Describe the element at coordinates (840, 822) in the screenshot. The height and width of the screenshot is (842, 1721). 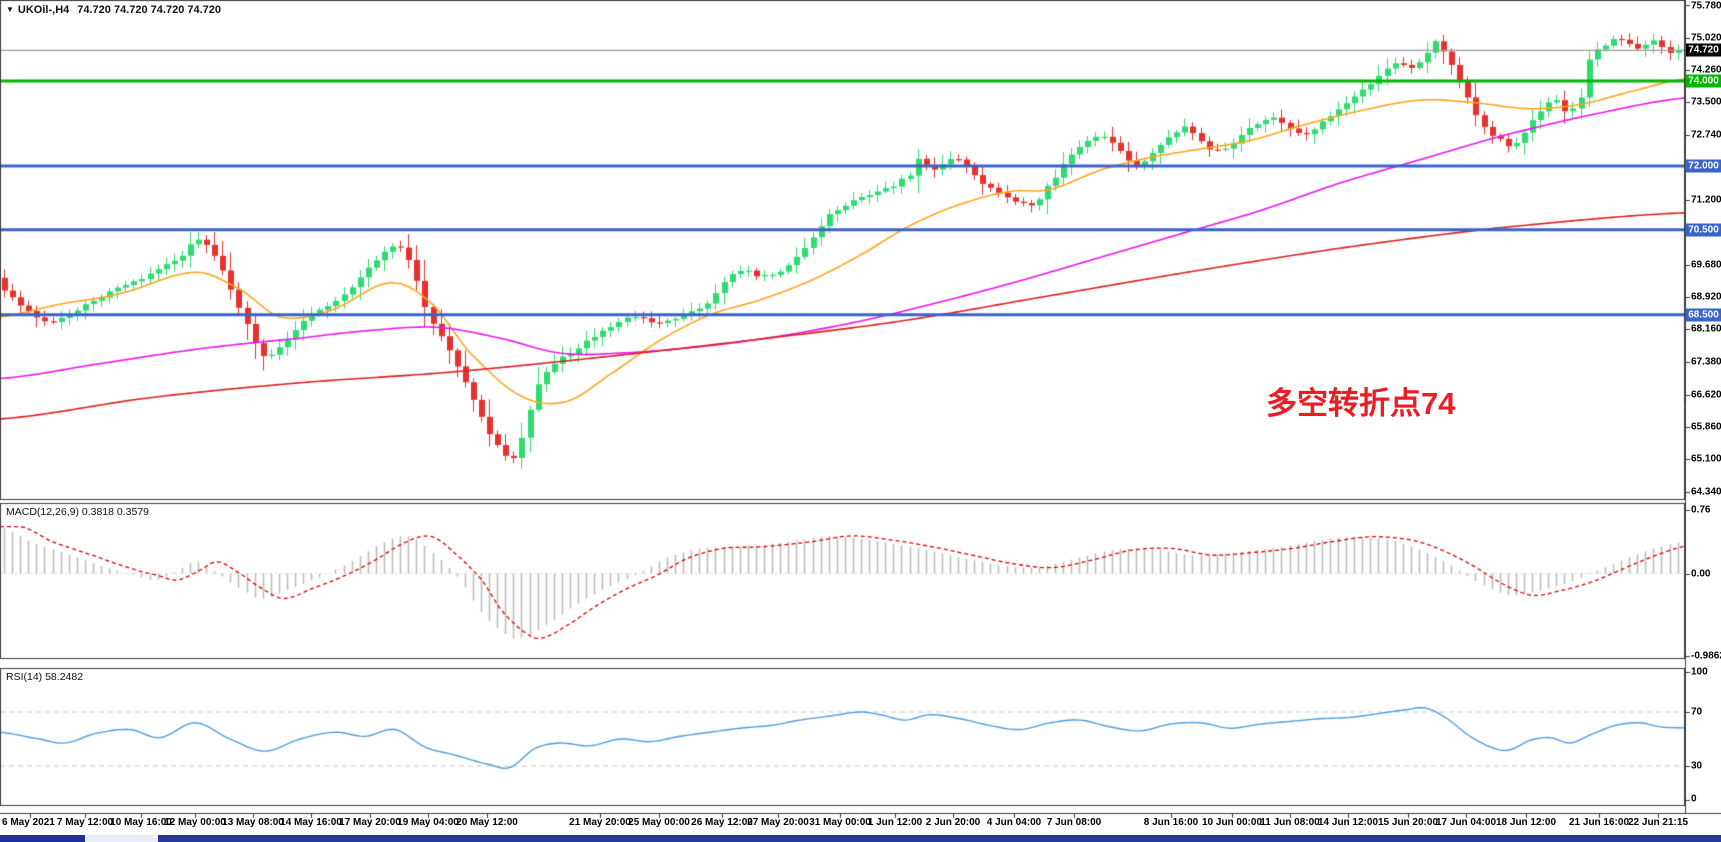
I see `time-axis-label: 31 May 00:00` at that location.